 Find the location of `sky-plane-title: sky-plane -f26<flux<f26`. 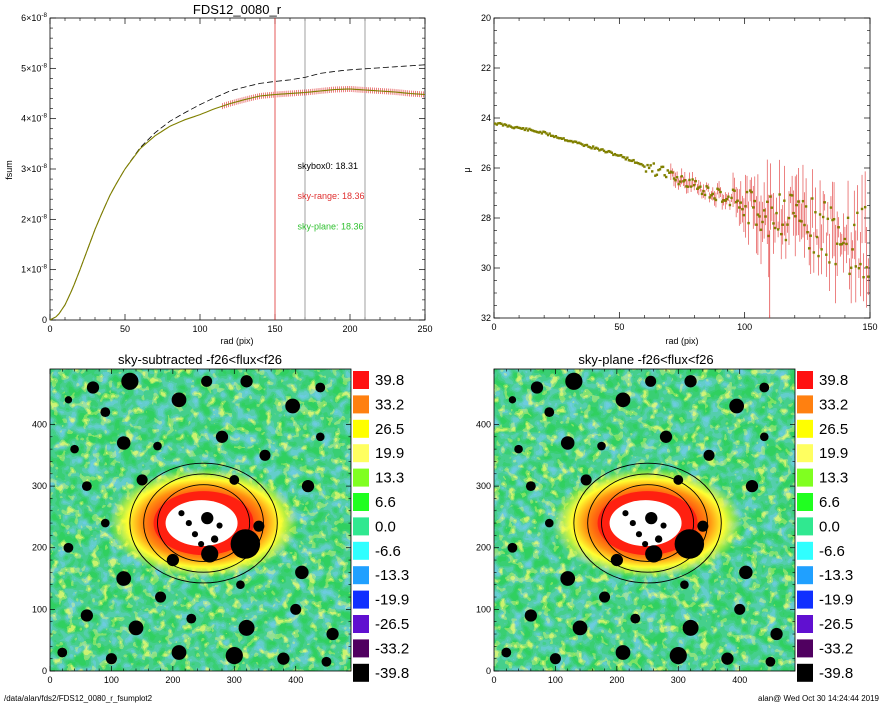

sky-plane-title: sky-plane -f26<flux<f26 is located at coordinates (645, 359).